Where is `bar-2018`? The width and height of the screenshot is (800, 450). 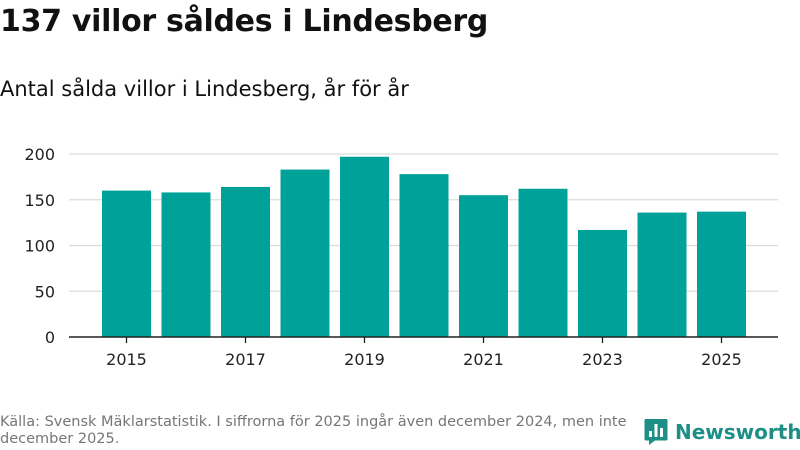
bar-2018 is located at coordinates (305, 253).